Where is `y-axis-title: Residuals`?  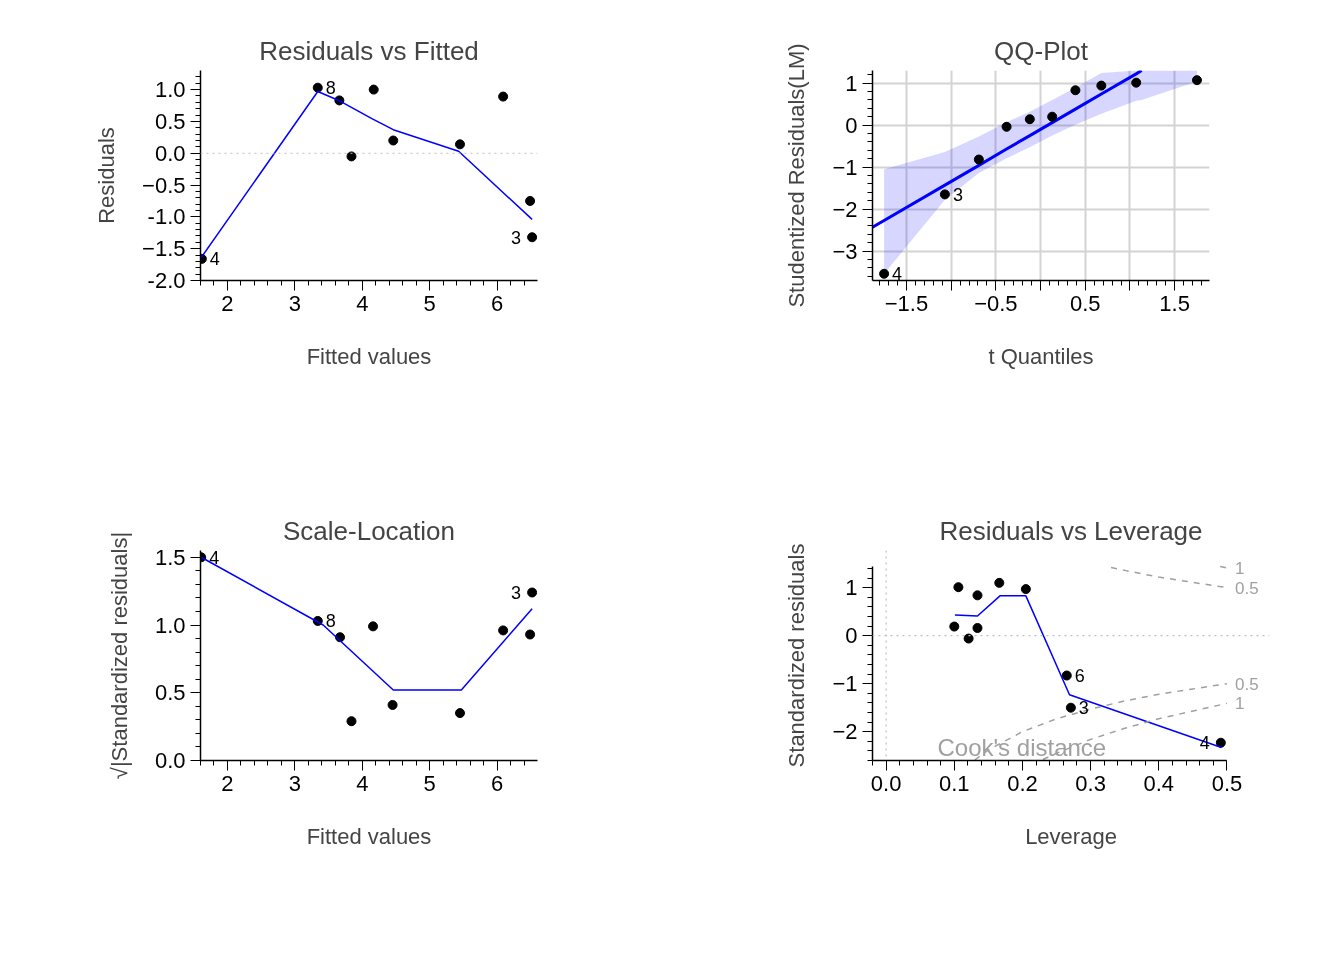 y-axis-title: Residuals is located at coordinates (107, 175).